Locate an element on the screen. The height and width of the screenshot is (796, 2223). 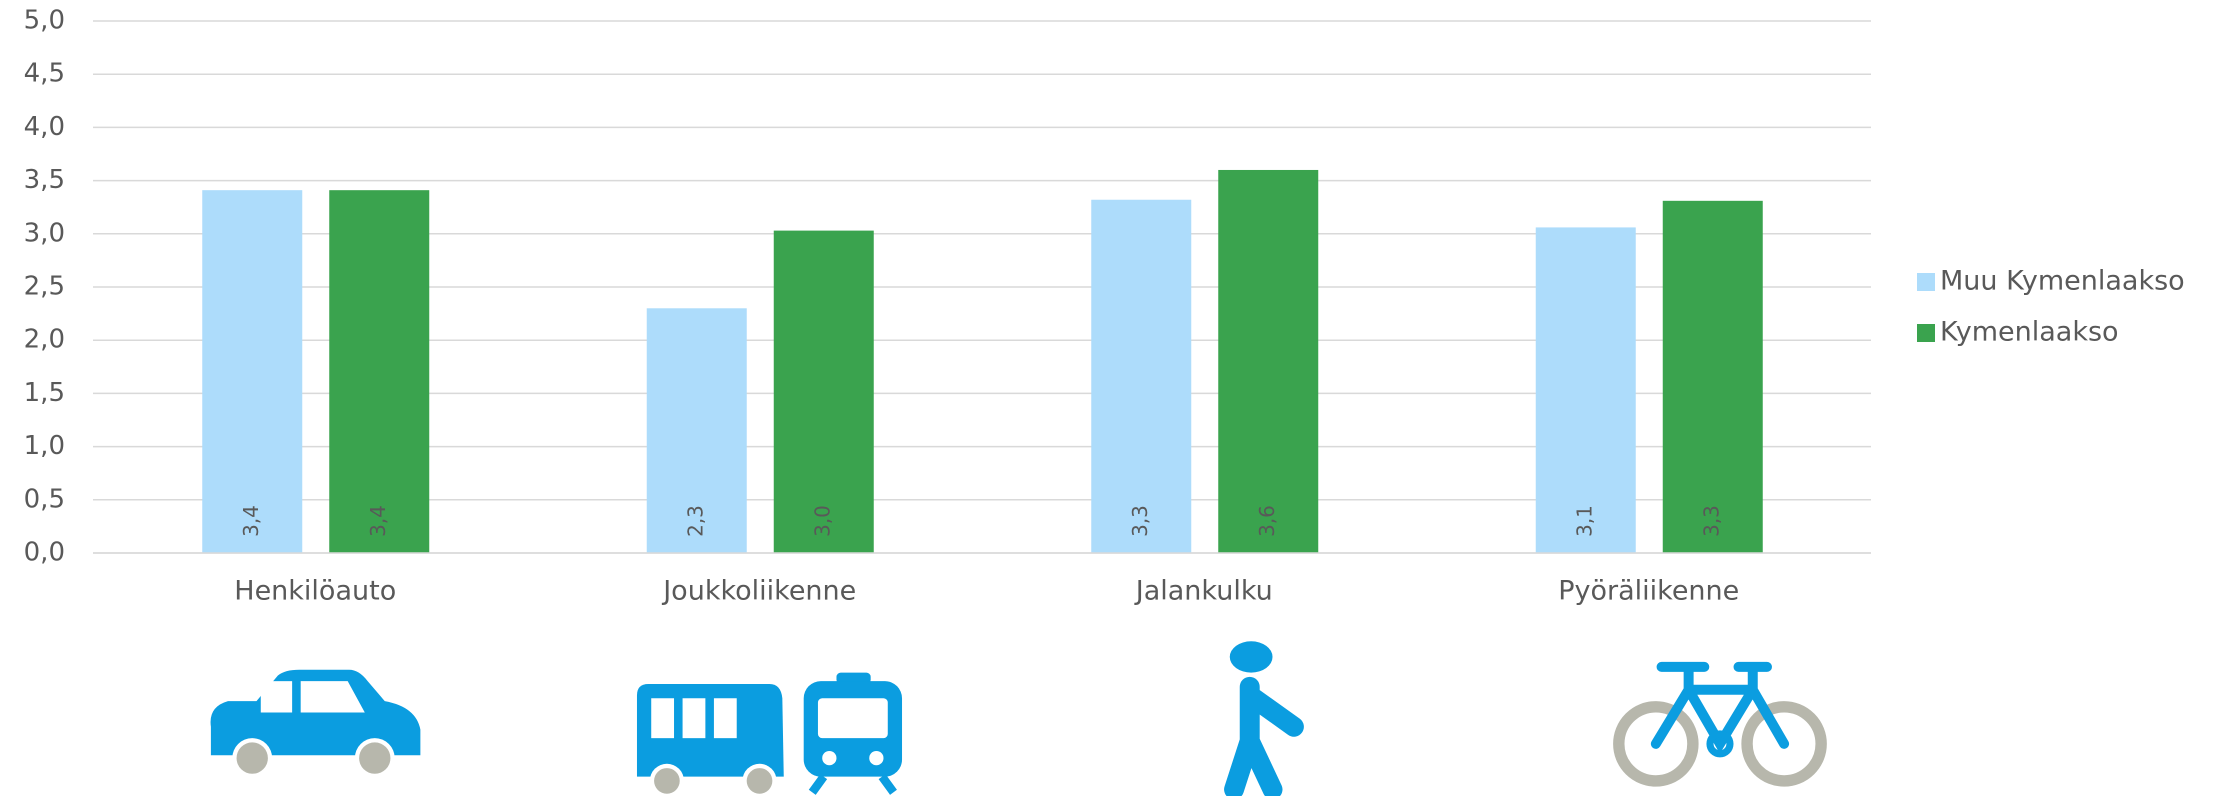
car-icon is located at coordinates (315, 724).